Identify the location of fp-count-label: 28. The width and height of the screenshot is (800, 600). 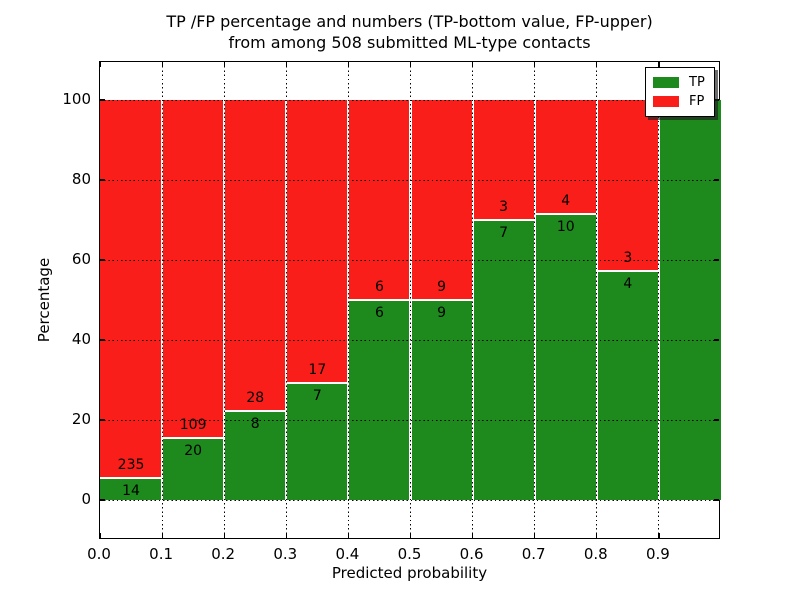
(255, 398).